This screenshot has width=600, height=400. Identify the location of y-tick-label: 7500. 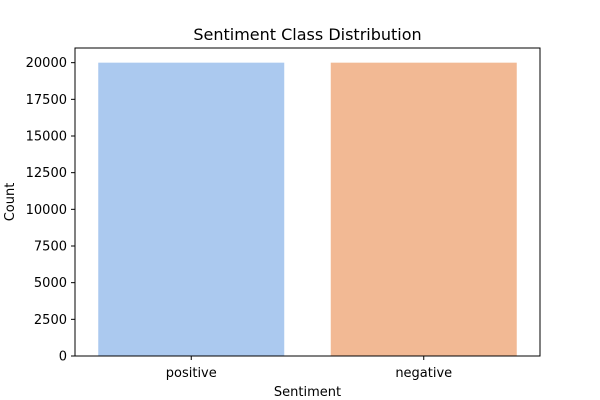
(50, 247).